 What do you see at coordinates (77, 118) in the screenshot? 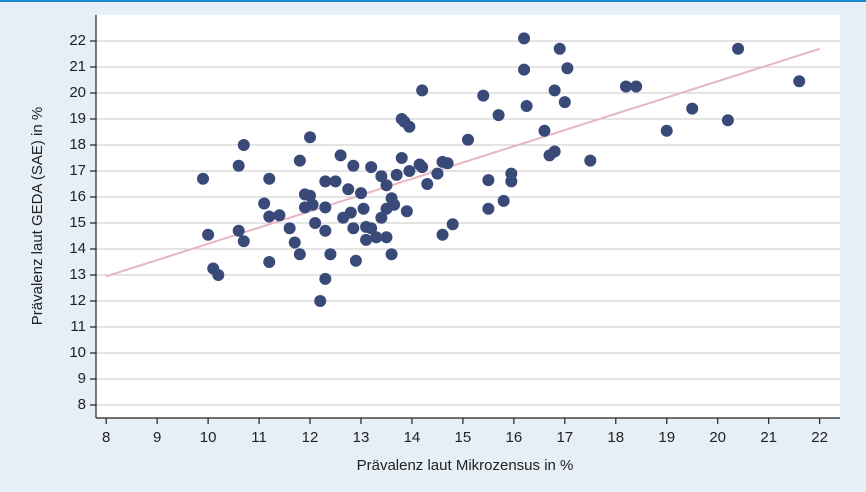
I see `y-tick-label: 19` at bounding box center [77, 118].